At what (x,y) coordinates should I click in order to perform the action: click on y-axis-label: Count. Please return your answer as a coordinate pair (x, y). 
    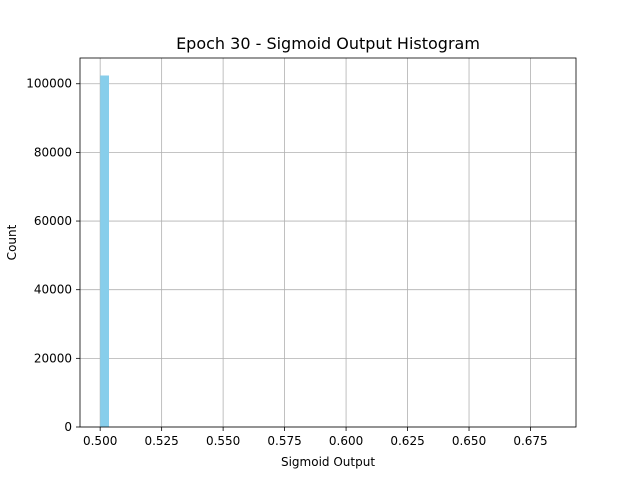
    Looking at the image, I should click on (12, 242).